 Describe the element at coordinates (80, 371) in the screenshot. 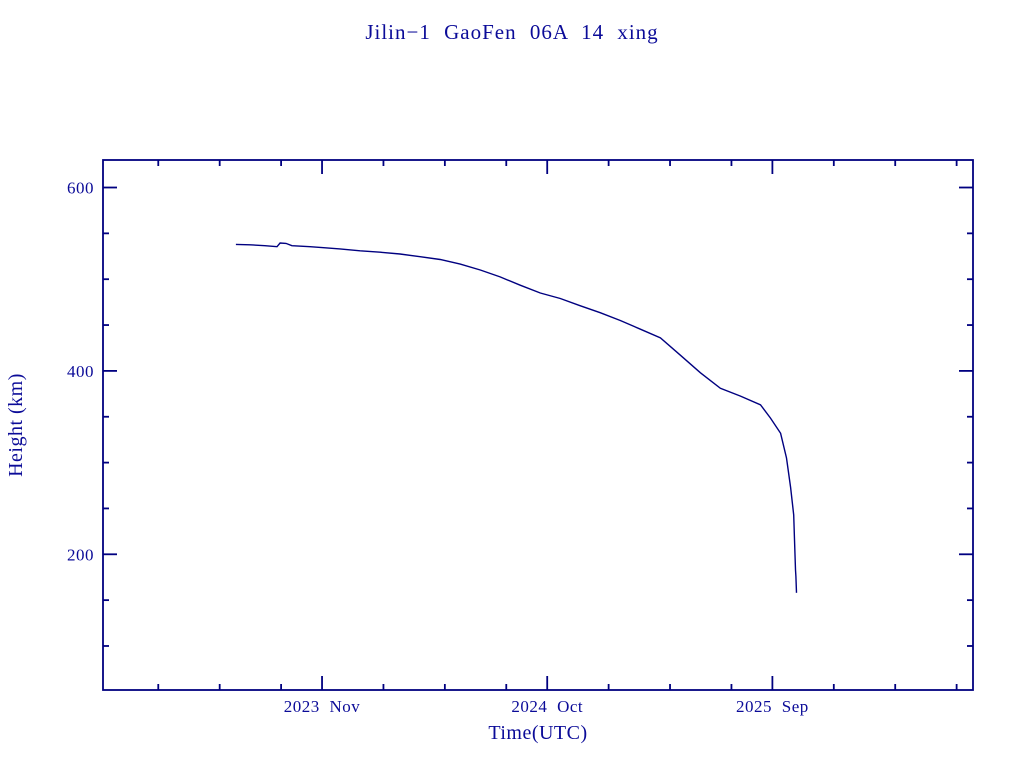

I see `y-tick-label: 400` at that location.